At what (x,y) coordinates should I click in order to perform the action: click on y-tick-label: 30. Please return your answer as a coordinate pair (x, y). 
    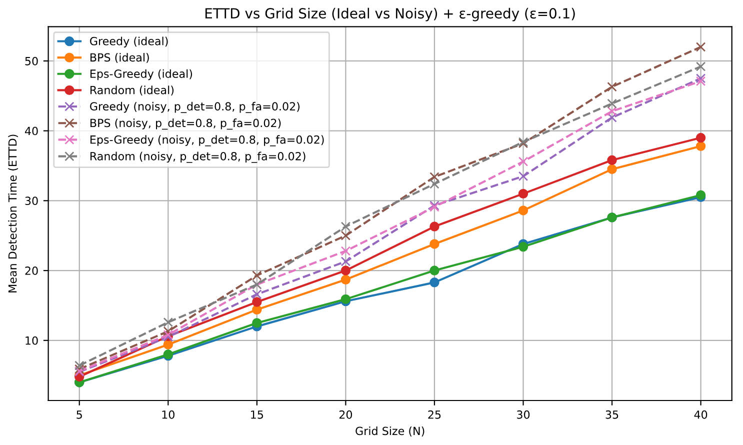
    Looking at the image, I should click on (31, 201).